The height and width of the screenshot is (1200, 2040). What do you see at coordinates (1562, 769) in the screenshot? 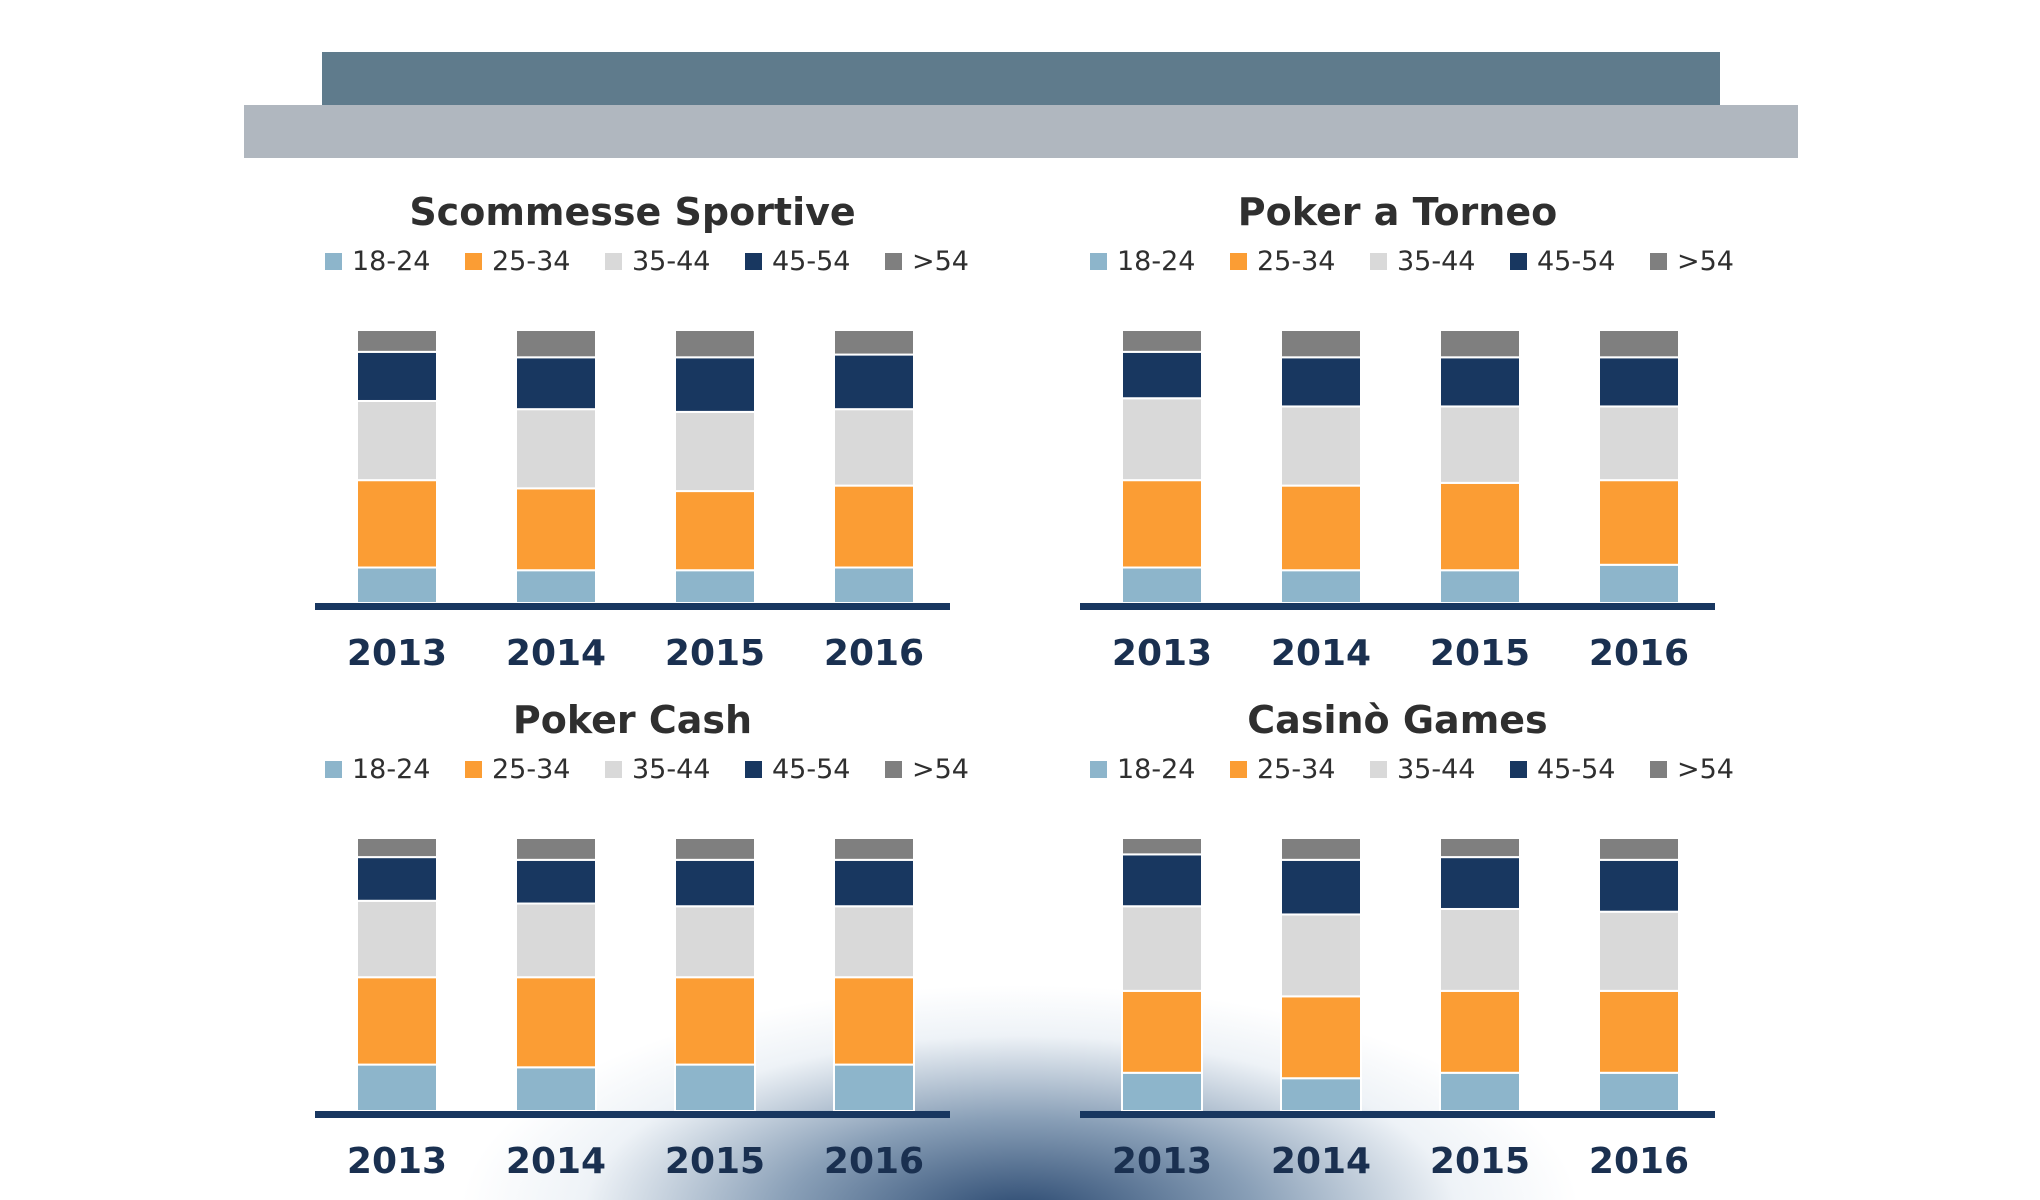
I see `legend-item-45-54: 45-54` at bounding box center [1562, 769].